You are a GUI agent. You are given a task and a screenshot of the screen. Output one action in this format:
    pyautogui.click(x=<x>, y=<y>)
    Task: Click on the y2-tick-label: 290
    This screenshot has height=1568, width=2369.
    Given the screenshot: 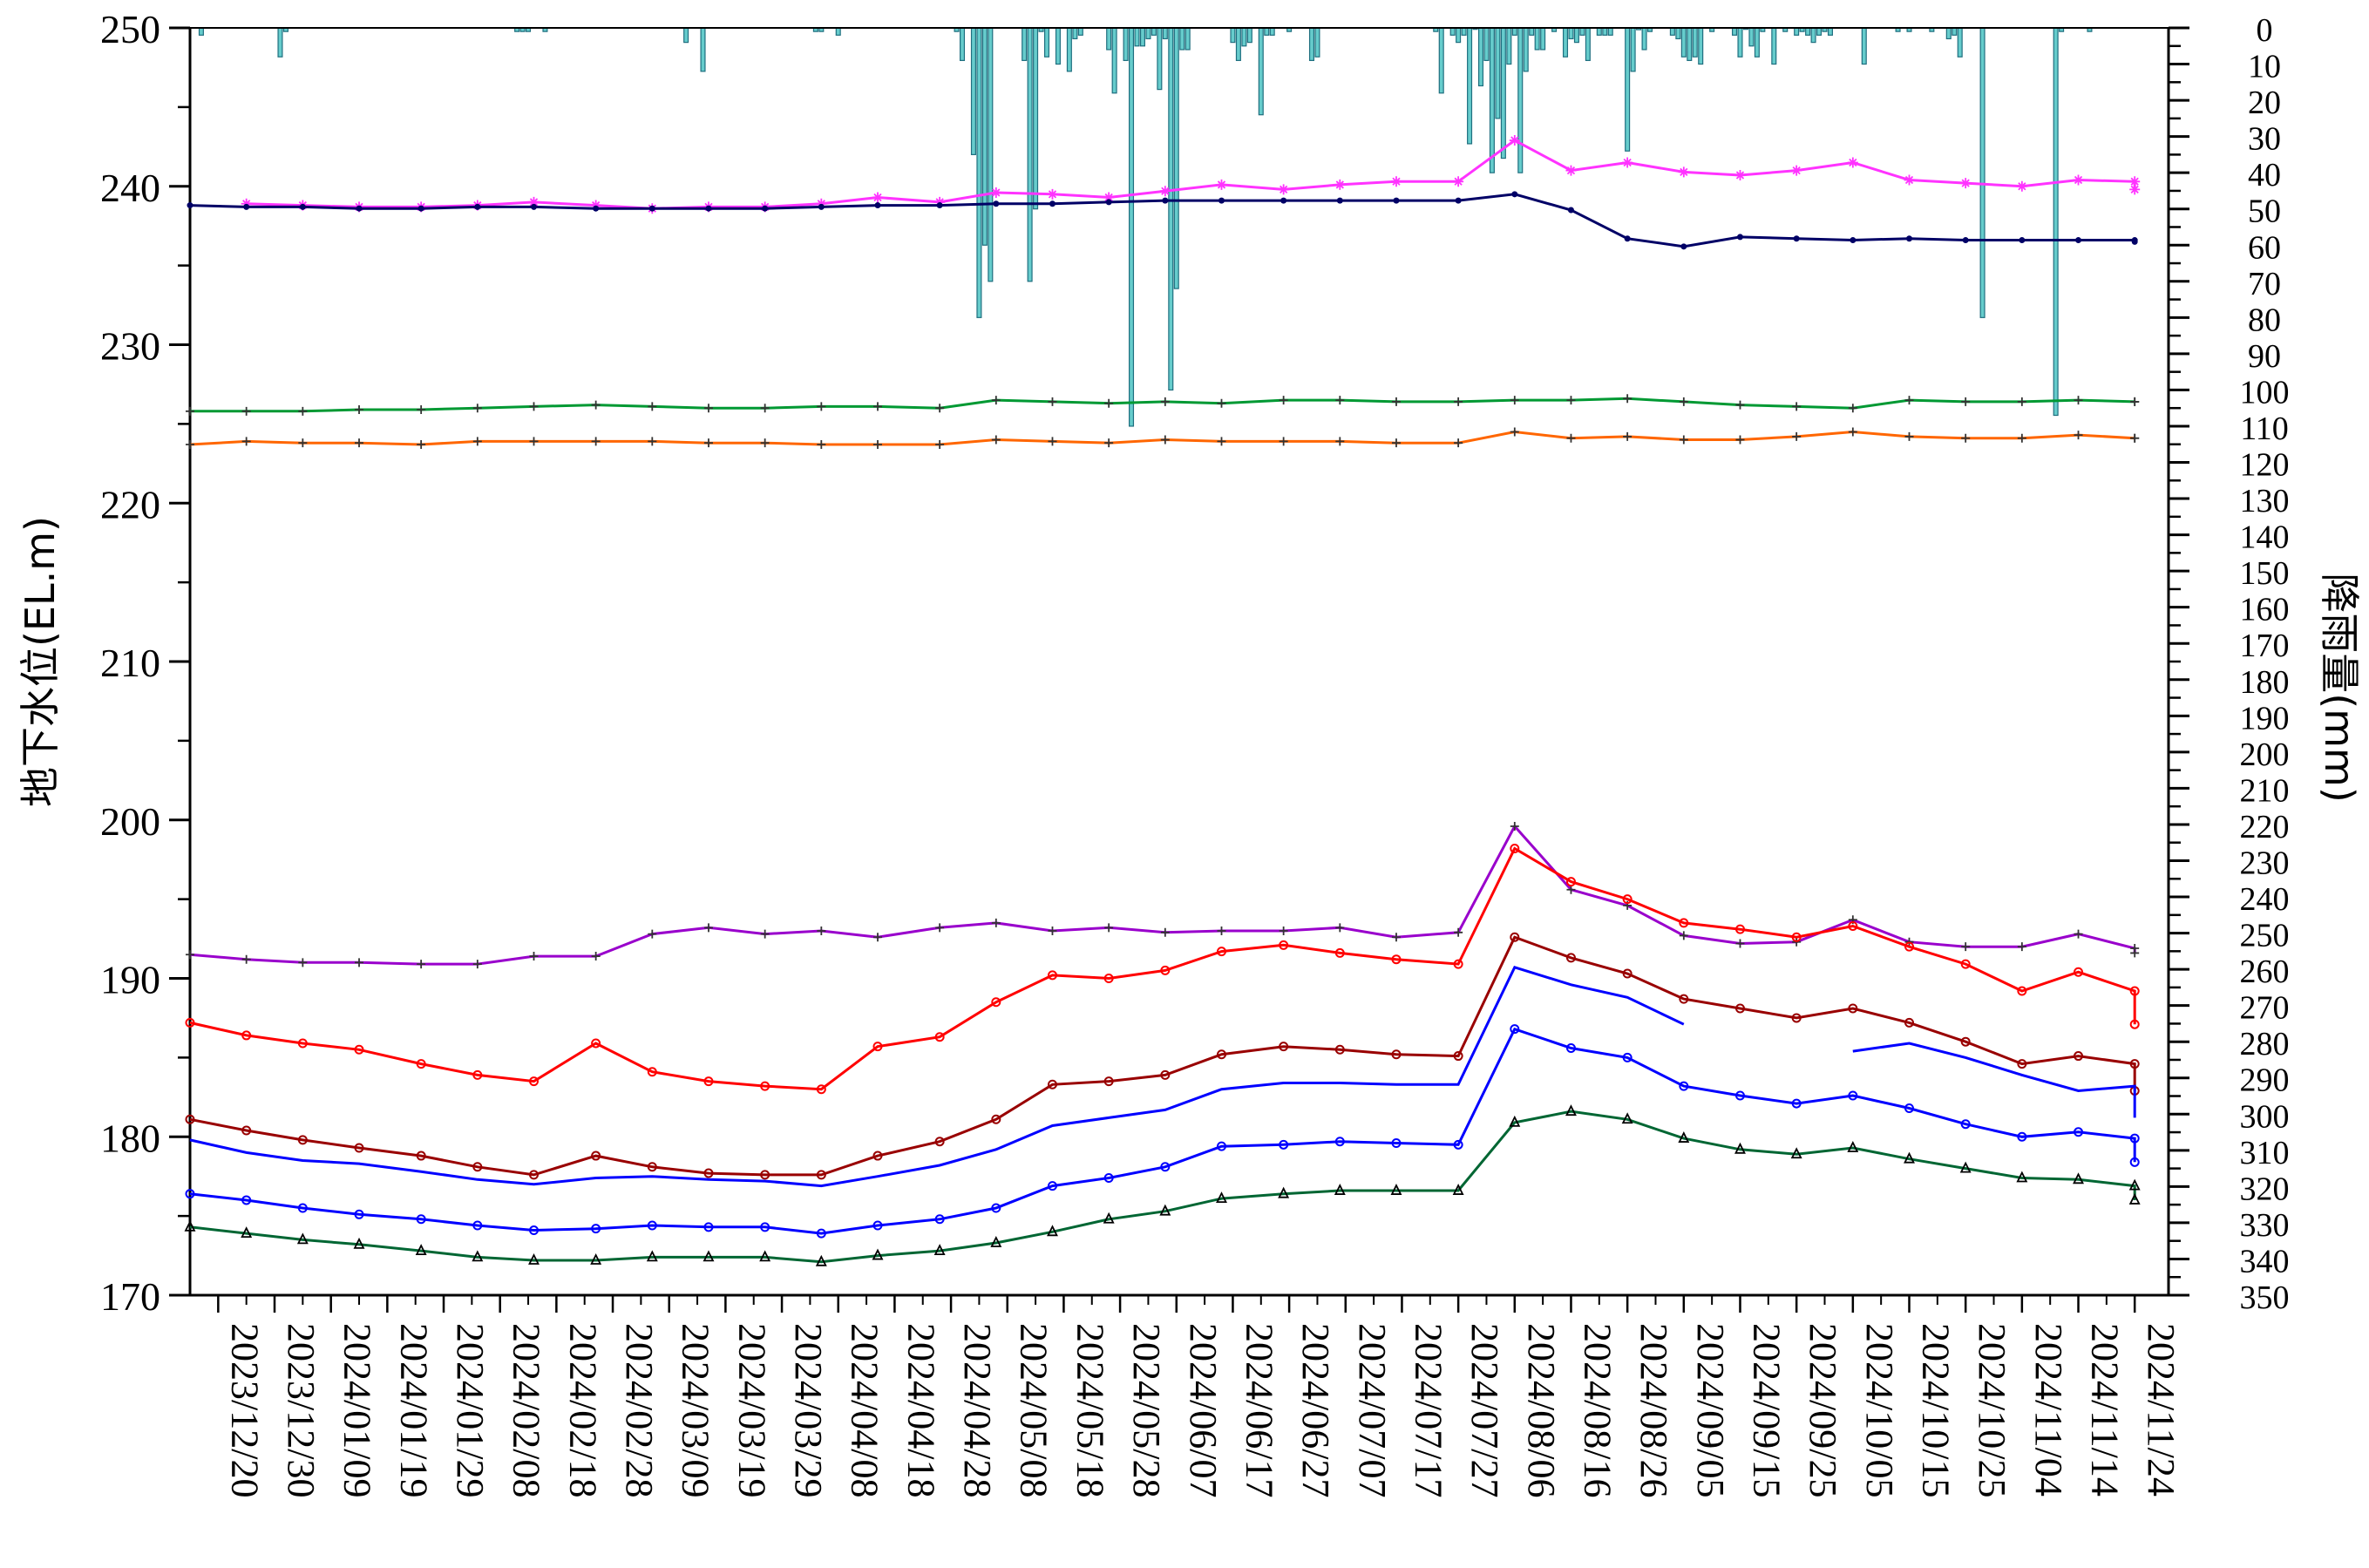 What is the action you would take?
    pyautogui.click(x=2265, y=1080)
    